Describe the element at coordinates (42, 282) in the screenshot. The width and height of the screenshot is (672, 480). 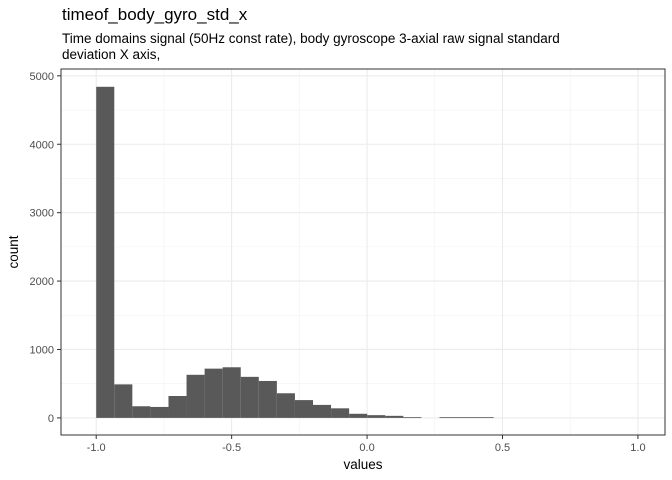
I see `y-tick-label: 2000` at that location.